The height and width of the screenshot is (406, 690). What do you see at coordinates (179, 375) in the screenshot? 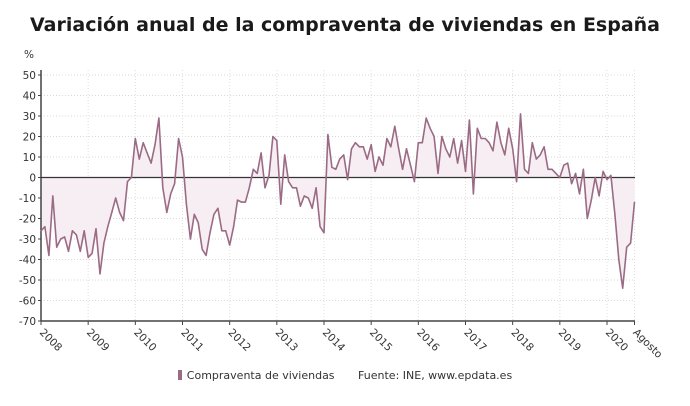
I see `legend-swatch` at bounding box center [179, 375].